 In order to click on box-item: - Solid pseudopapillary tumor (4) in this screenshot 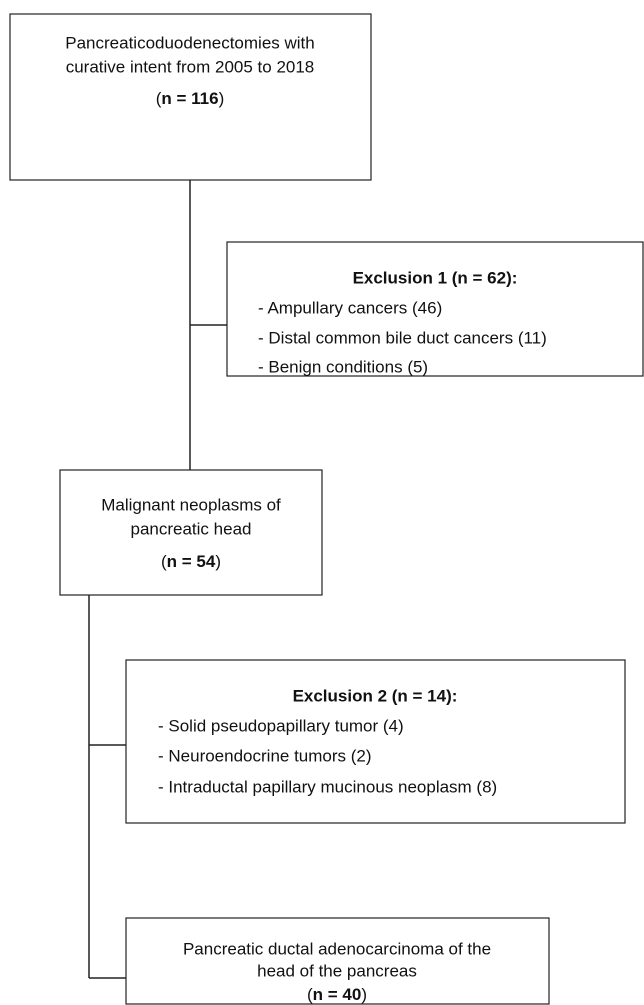, I will do `click(281, 725)`.